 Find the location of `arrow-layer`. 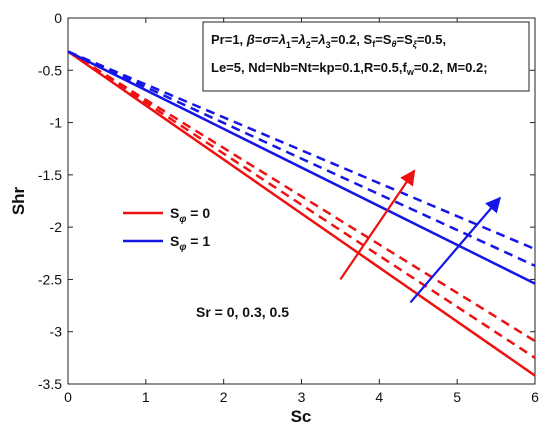

arrow-layer is located at coordinates (420, 236).